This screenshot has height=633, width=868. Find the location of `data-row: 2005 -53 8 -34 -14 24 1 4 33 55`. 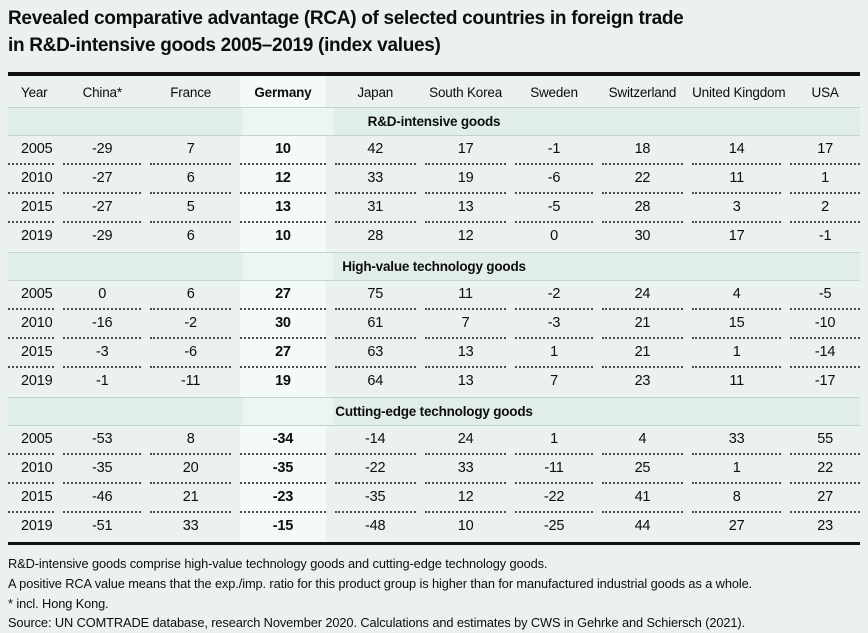

data-row: 2005 -53 8 -34 -14 24 1 4 33 55 is located at coordinates (434, 440).